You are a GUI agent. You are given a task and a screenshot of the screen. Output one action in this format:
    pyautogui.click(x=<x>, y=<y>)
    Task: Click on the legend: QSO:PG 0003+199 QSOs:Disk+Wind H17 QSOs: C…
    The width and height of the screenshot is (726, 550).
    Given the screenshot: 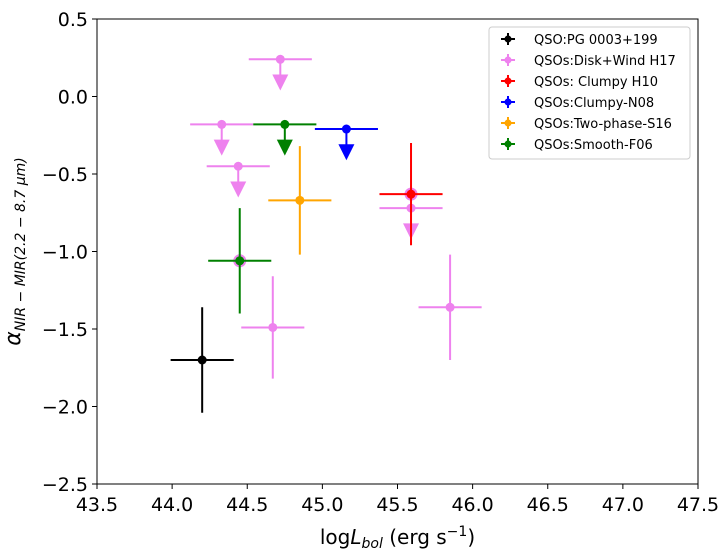 What is the action you would take?
    pyautogui.click(x=589, y=93)
    